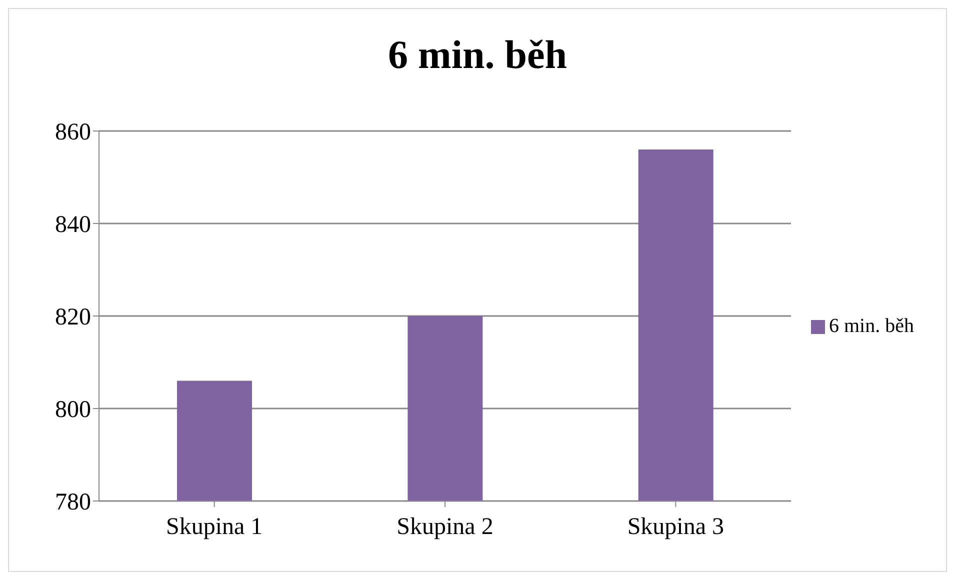 This screenshot has width=955, height=580. What do you see at coordinates (73, 225) in the screenshot?
I see `y-tick-label: 840` at bounding box center [73, 225].